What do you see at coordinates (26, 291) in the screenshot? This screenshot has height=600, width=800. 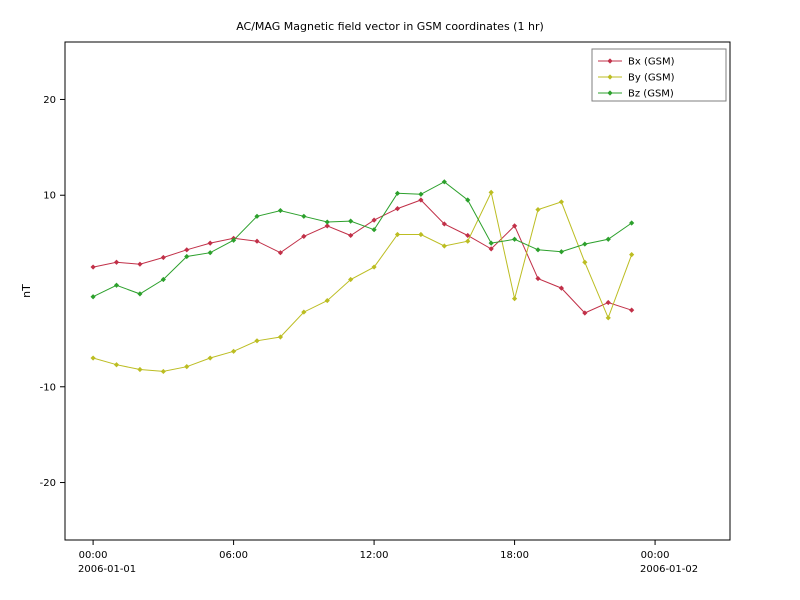 I see `y-axis-label: nT` at bounding box center [26, 291].